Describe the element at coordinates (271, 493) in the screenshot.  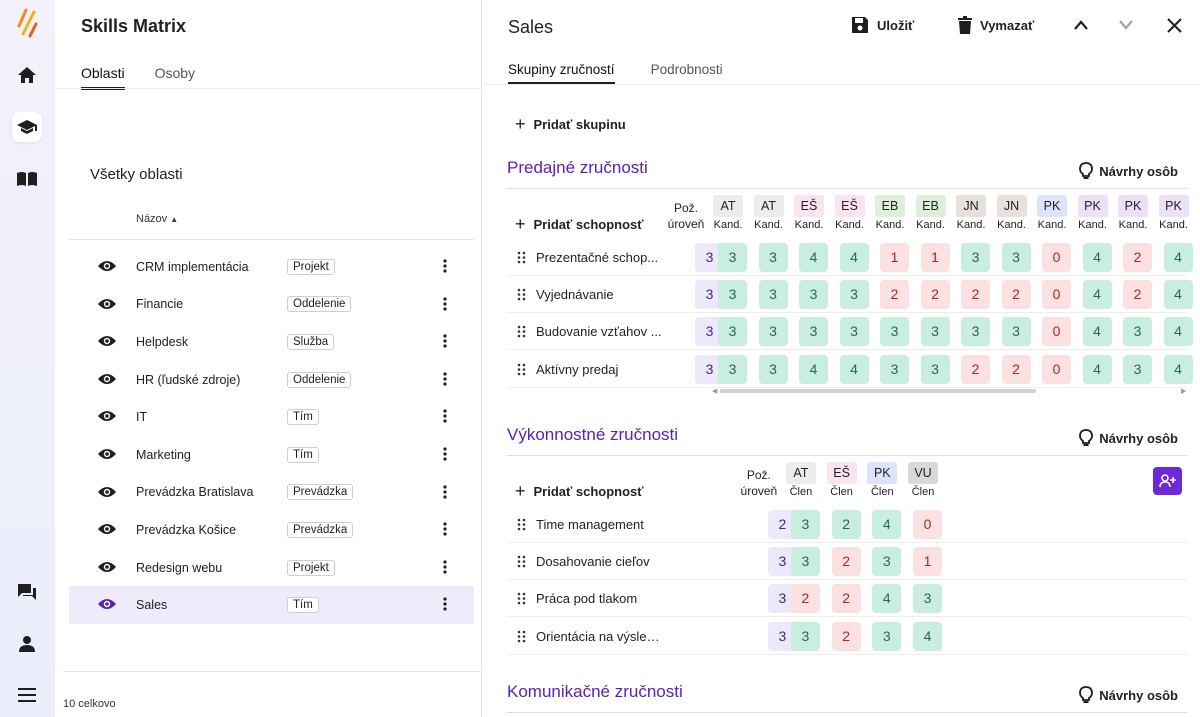
I see `list-item: Prevádzka Bratislava Prevádzka` at that location.